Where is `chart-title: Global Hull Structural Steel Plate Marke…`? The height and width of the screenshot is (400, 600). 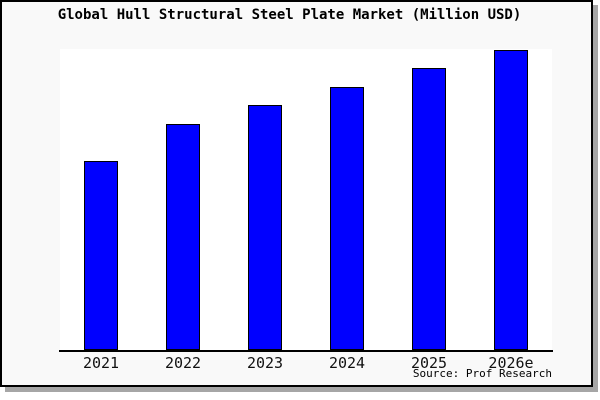
chart-title: Global Hull Structural Steel Plate Marke… is located at coordinates (289, 15).